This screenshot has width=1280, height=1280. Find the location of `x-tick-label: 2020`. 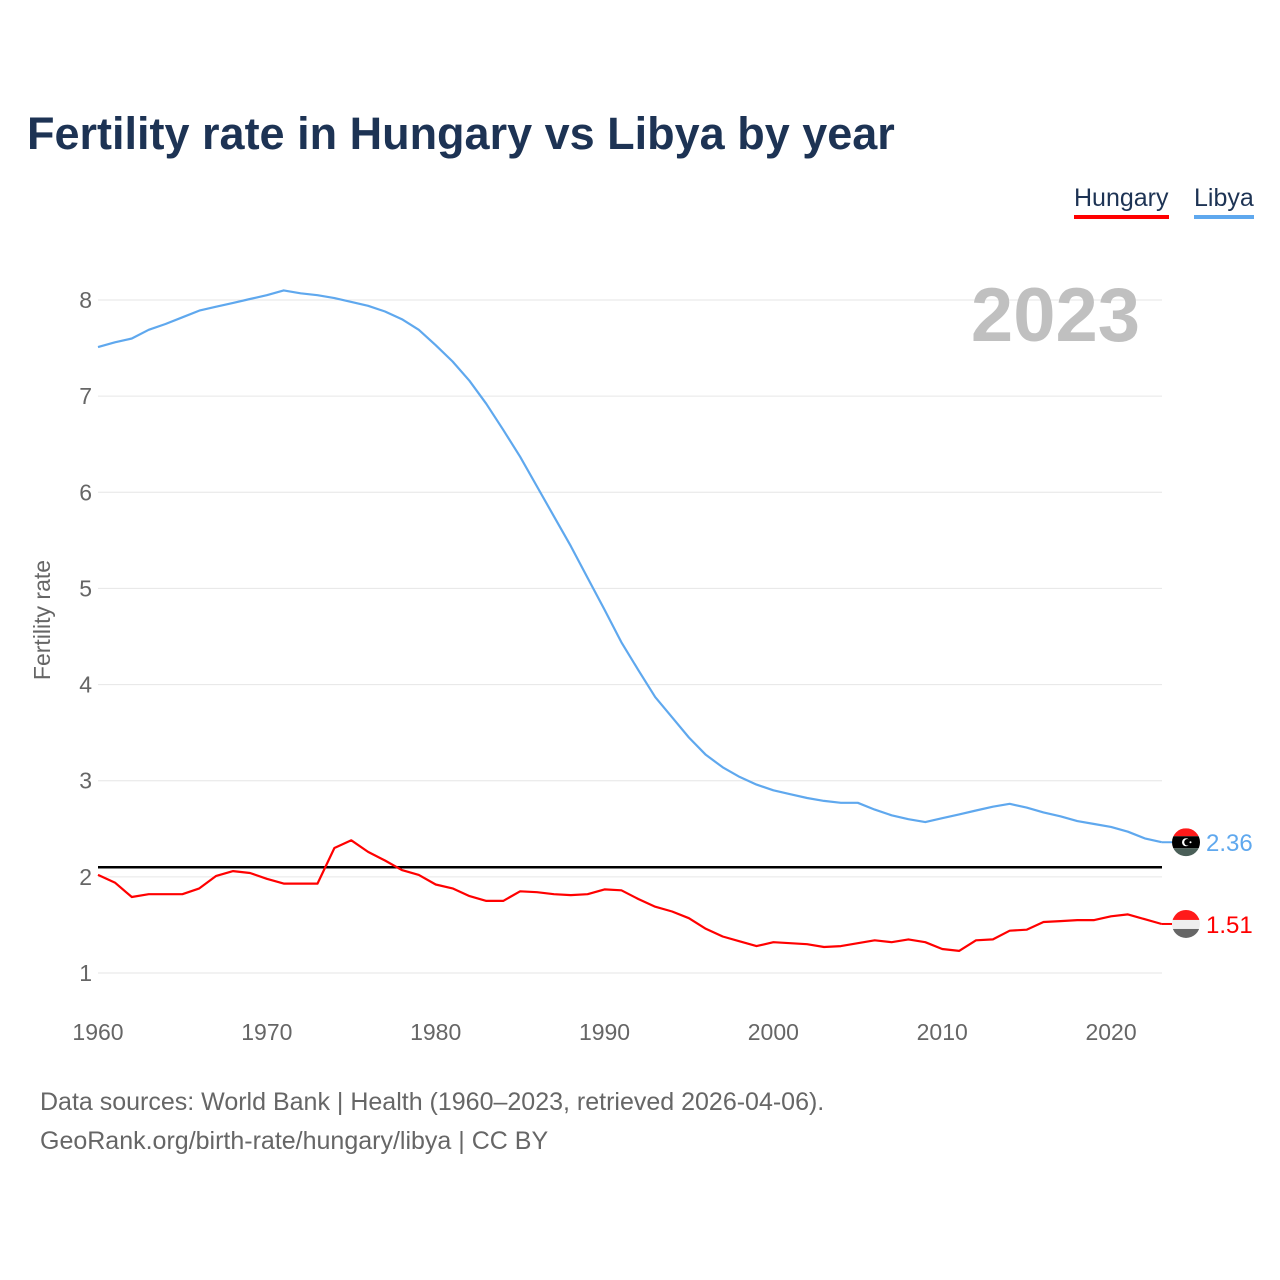

x-tick-label: 2020 is located at coordinates (1110, 1032).